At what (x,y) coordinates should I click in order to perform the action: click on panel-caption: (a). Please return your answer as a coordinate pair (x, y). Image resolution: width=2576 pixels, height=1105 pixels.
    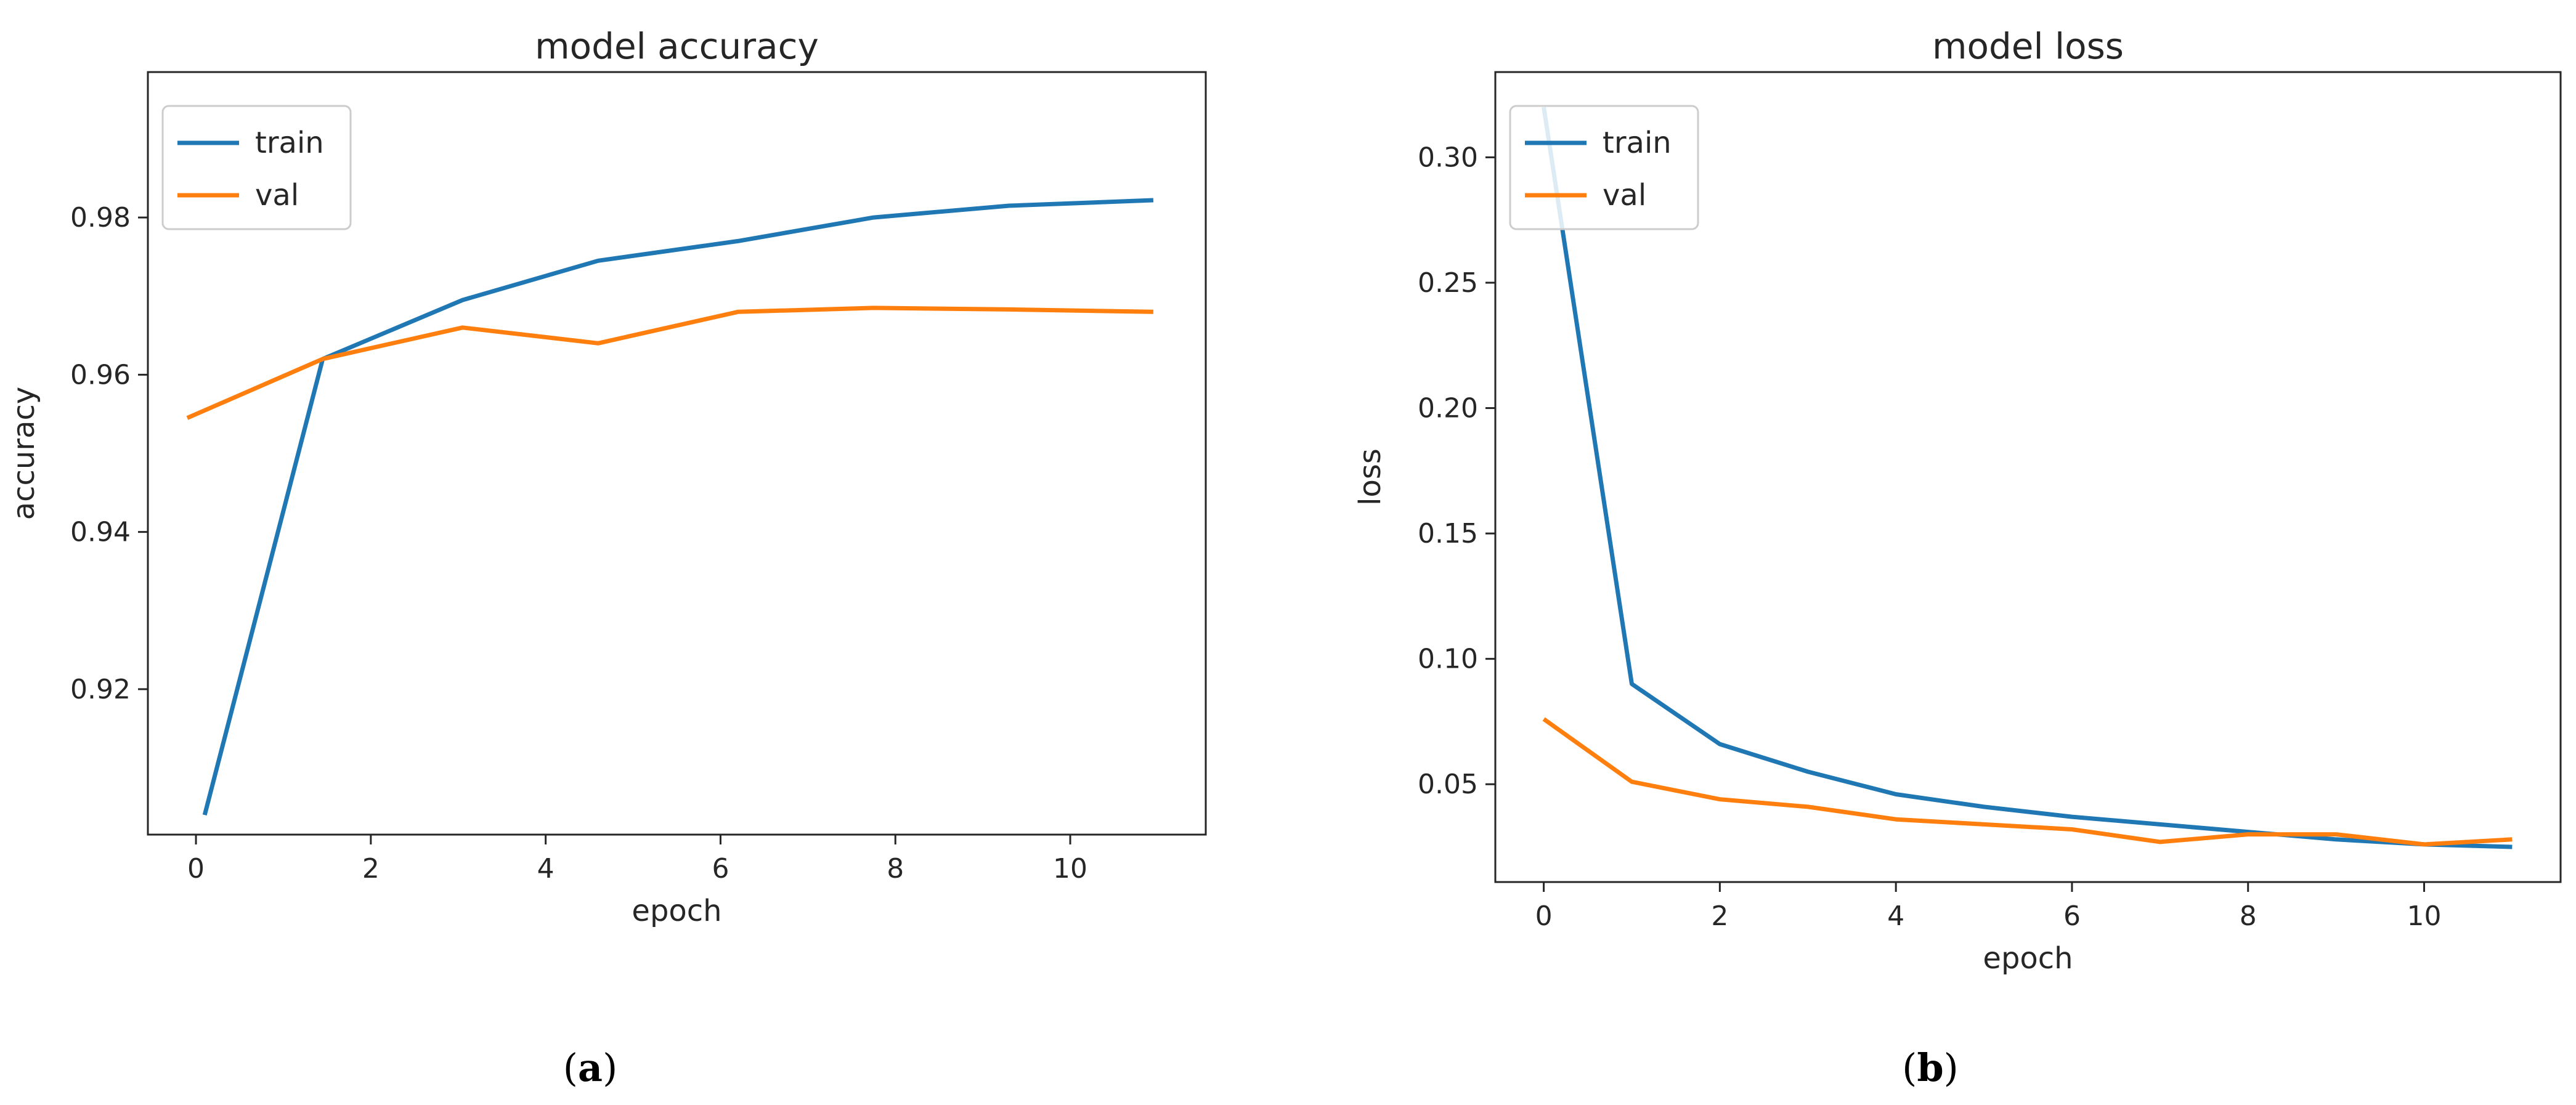
    Looking at the image, I should click on (590, 1067).